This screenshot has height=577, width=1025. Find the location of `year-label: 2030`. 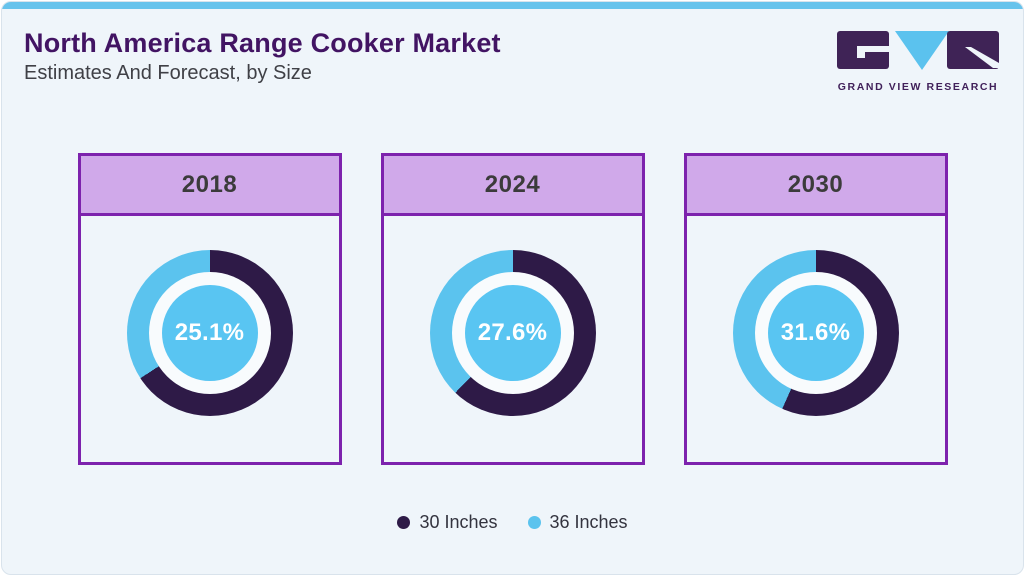

year-label: 2030 is located at coordinates (815, 186).